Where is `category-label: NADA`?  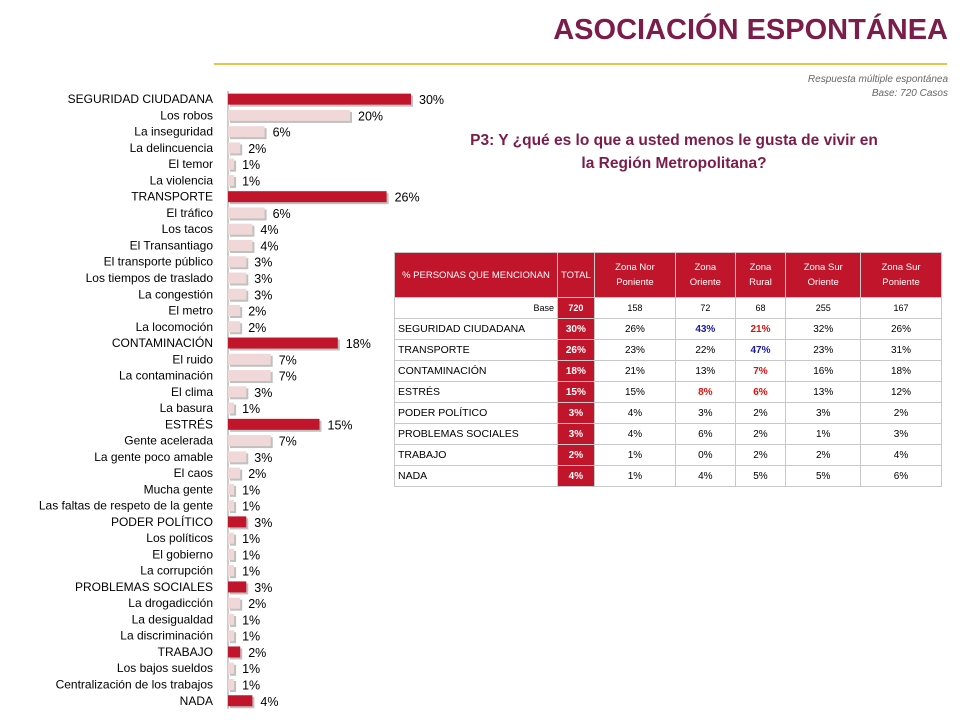 category-label: NADA is located at coordinates (196, 701).